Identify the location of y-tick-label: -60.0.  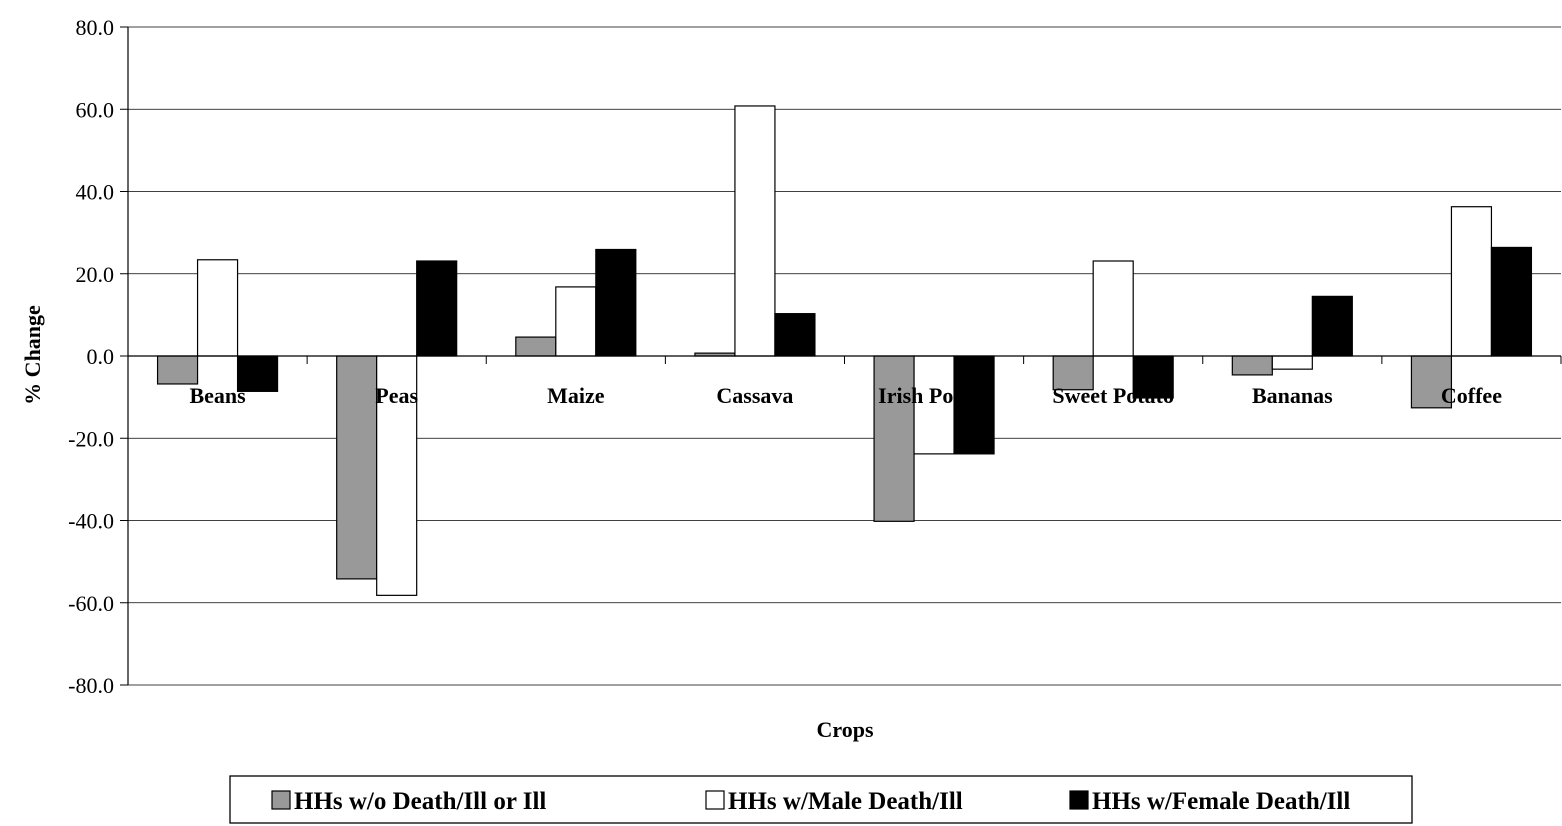
(91, 603).